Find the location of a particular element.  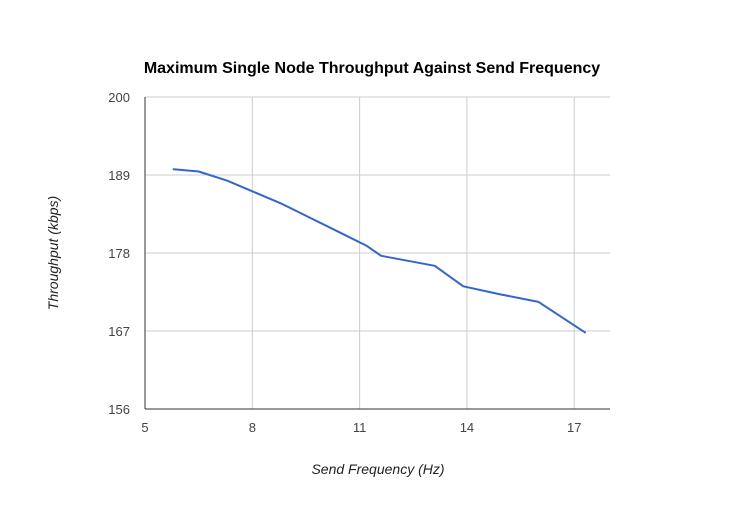

y-tick-label: 200 is located at coordinates (119, 97).